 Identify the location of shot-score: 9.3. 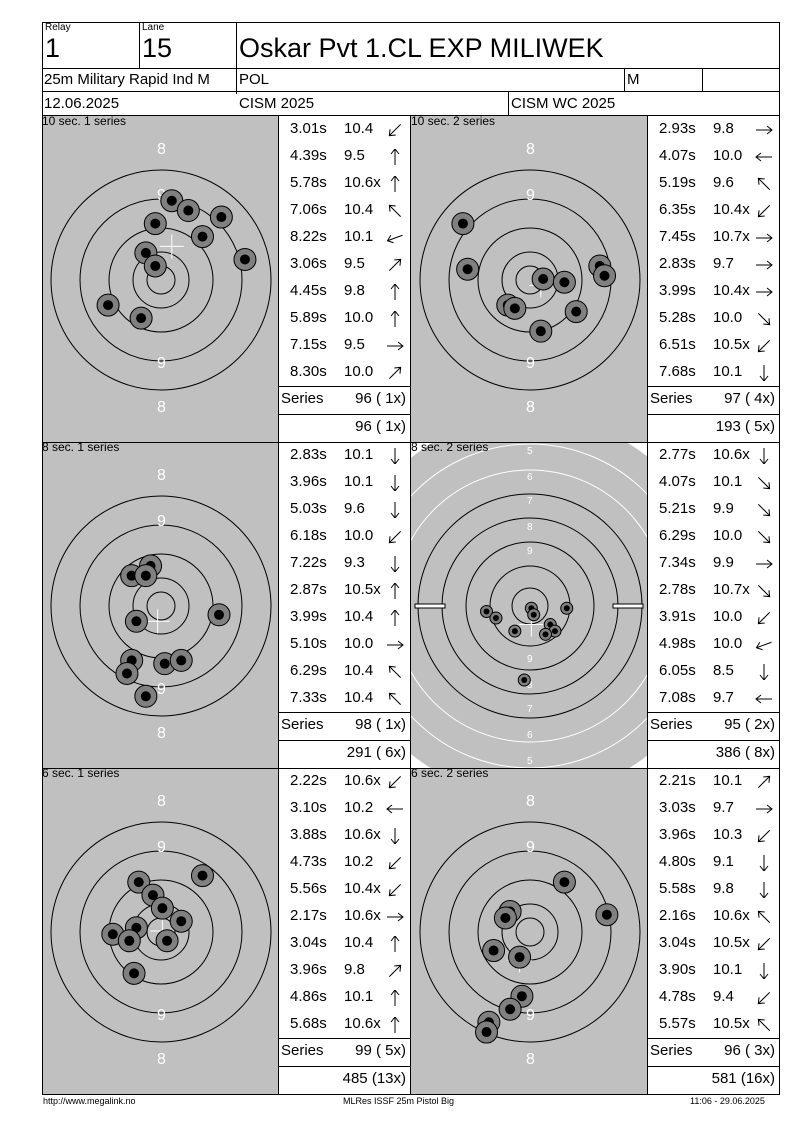
(354, 562).